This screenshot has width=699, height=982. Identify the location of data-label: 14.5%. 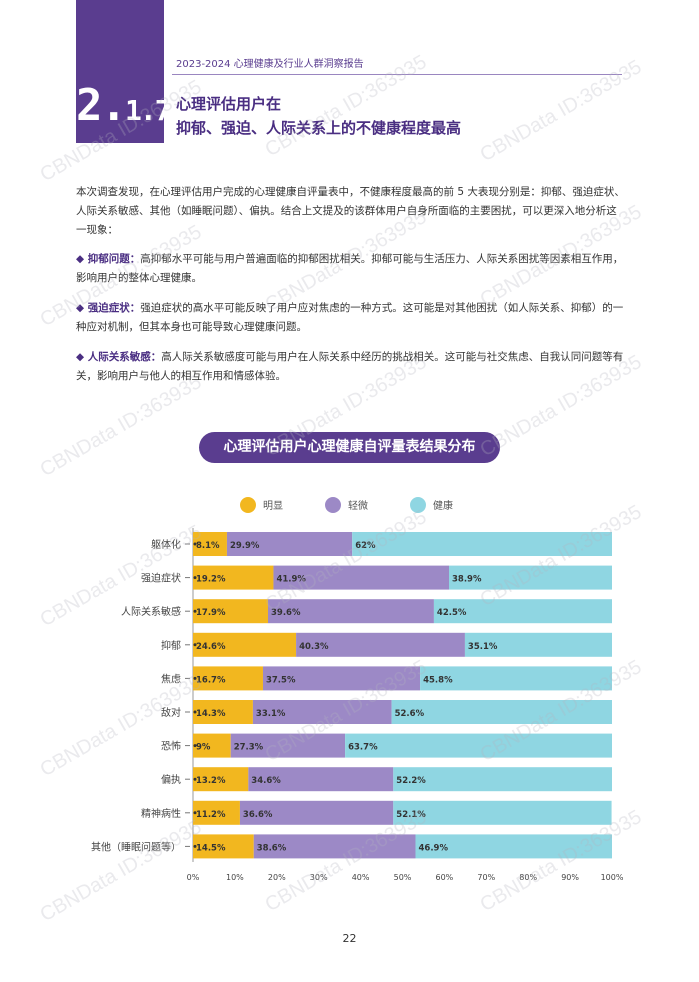
(211, 848).